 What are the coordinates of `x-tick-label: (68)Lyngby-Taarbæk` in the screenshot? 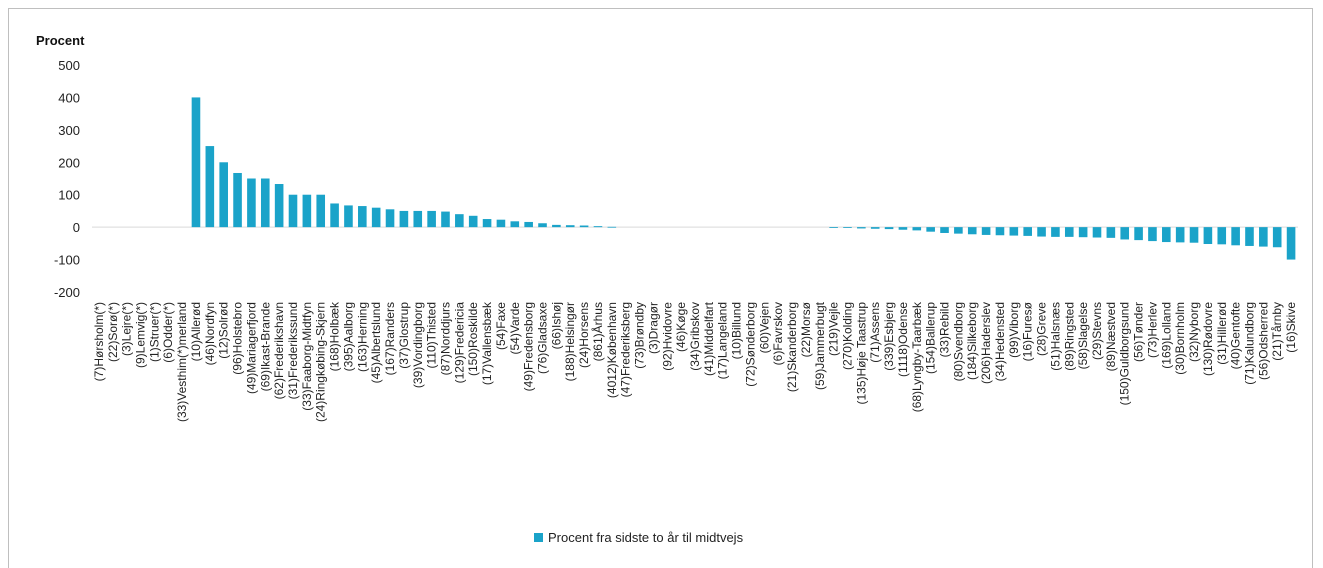 It's located at (917, 356).